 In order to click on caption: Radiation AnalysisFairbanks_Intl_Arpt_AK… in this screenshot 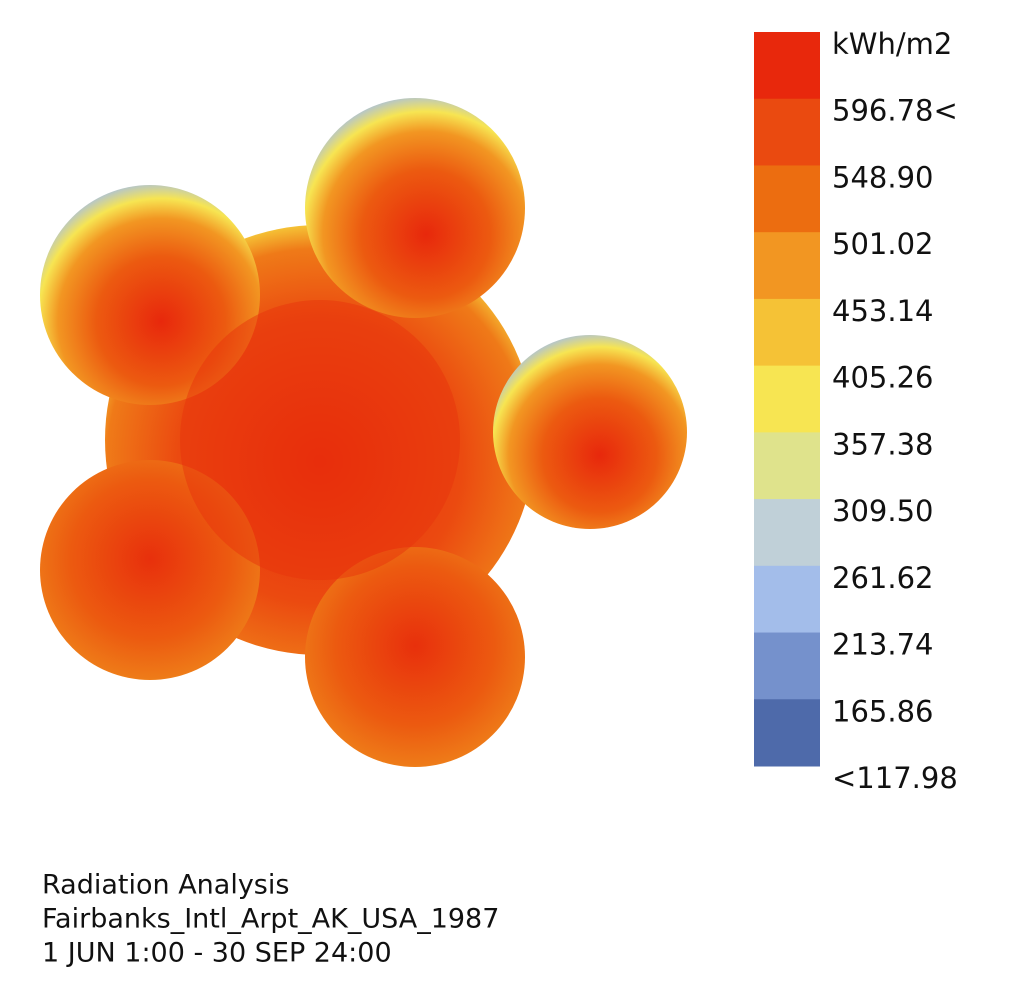, I will do `click(270, 919)`.